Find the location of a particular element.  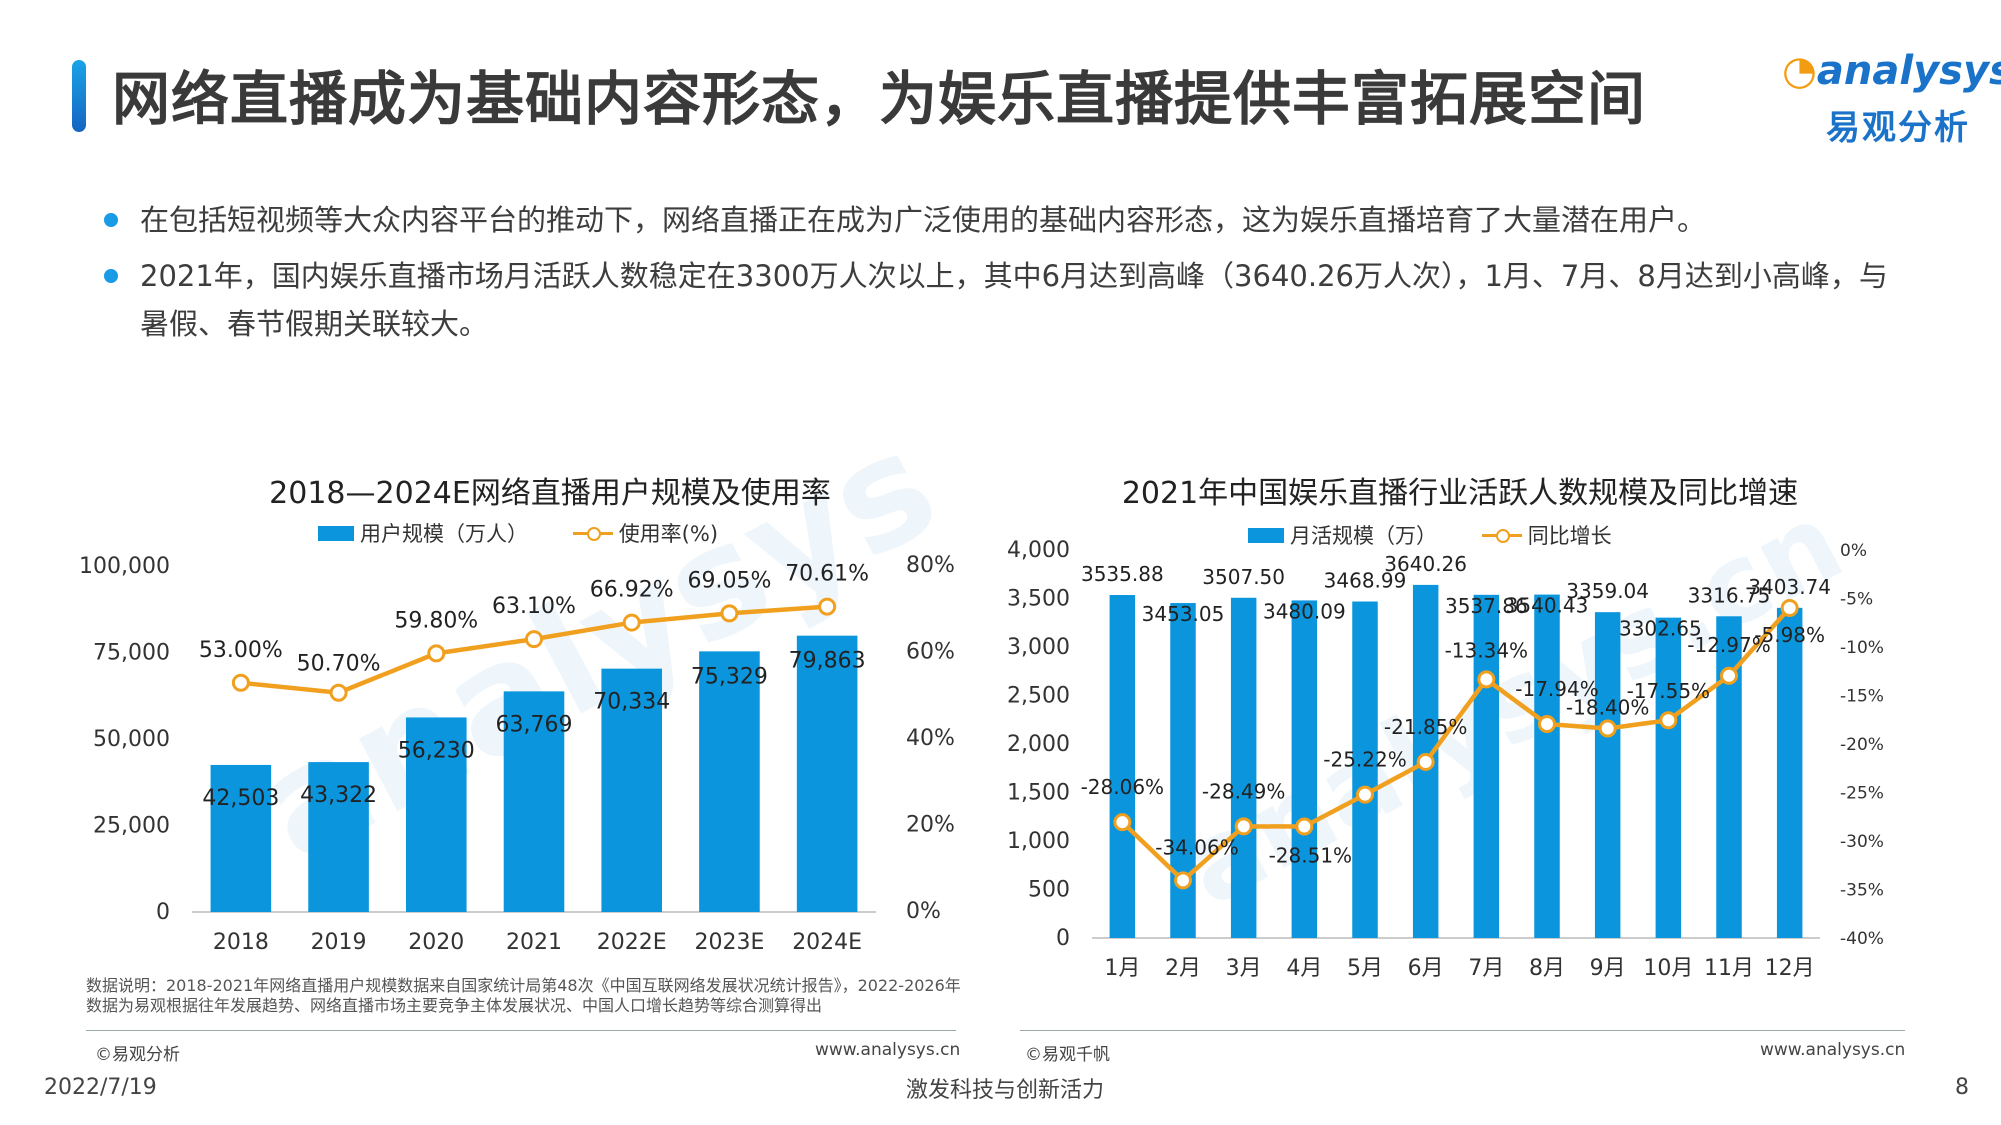

chart2-y2-tick: -5% is located at coordinates (1856, 600).